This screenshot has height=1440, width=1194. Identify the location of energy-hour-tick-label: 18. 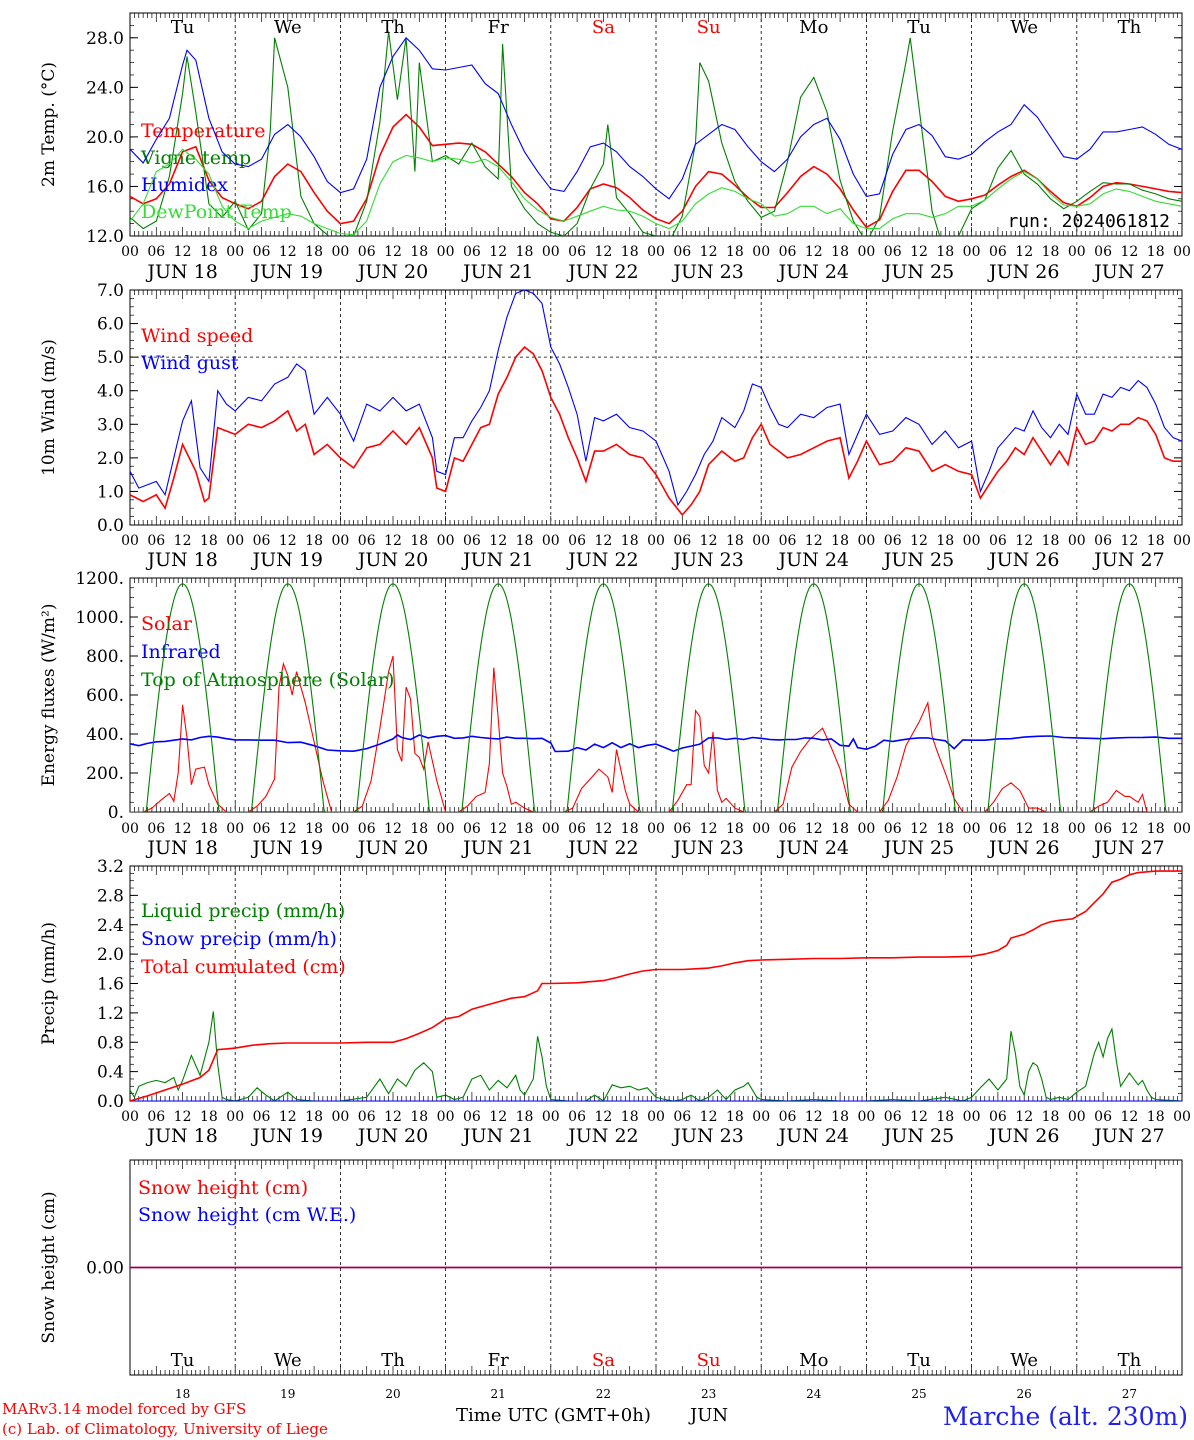
(840, 829).